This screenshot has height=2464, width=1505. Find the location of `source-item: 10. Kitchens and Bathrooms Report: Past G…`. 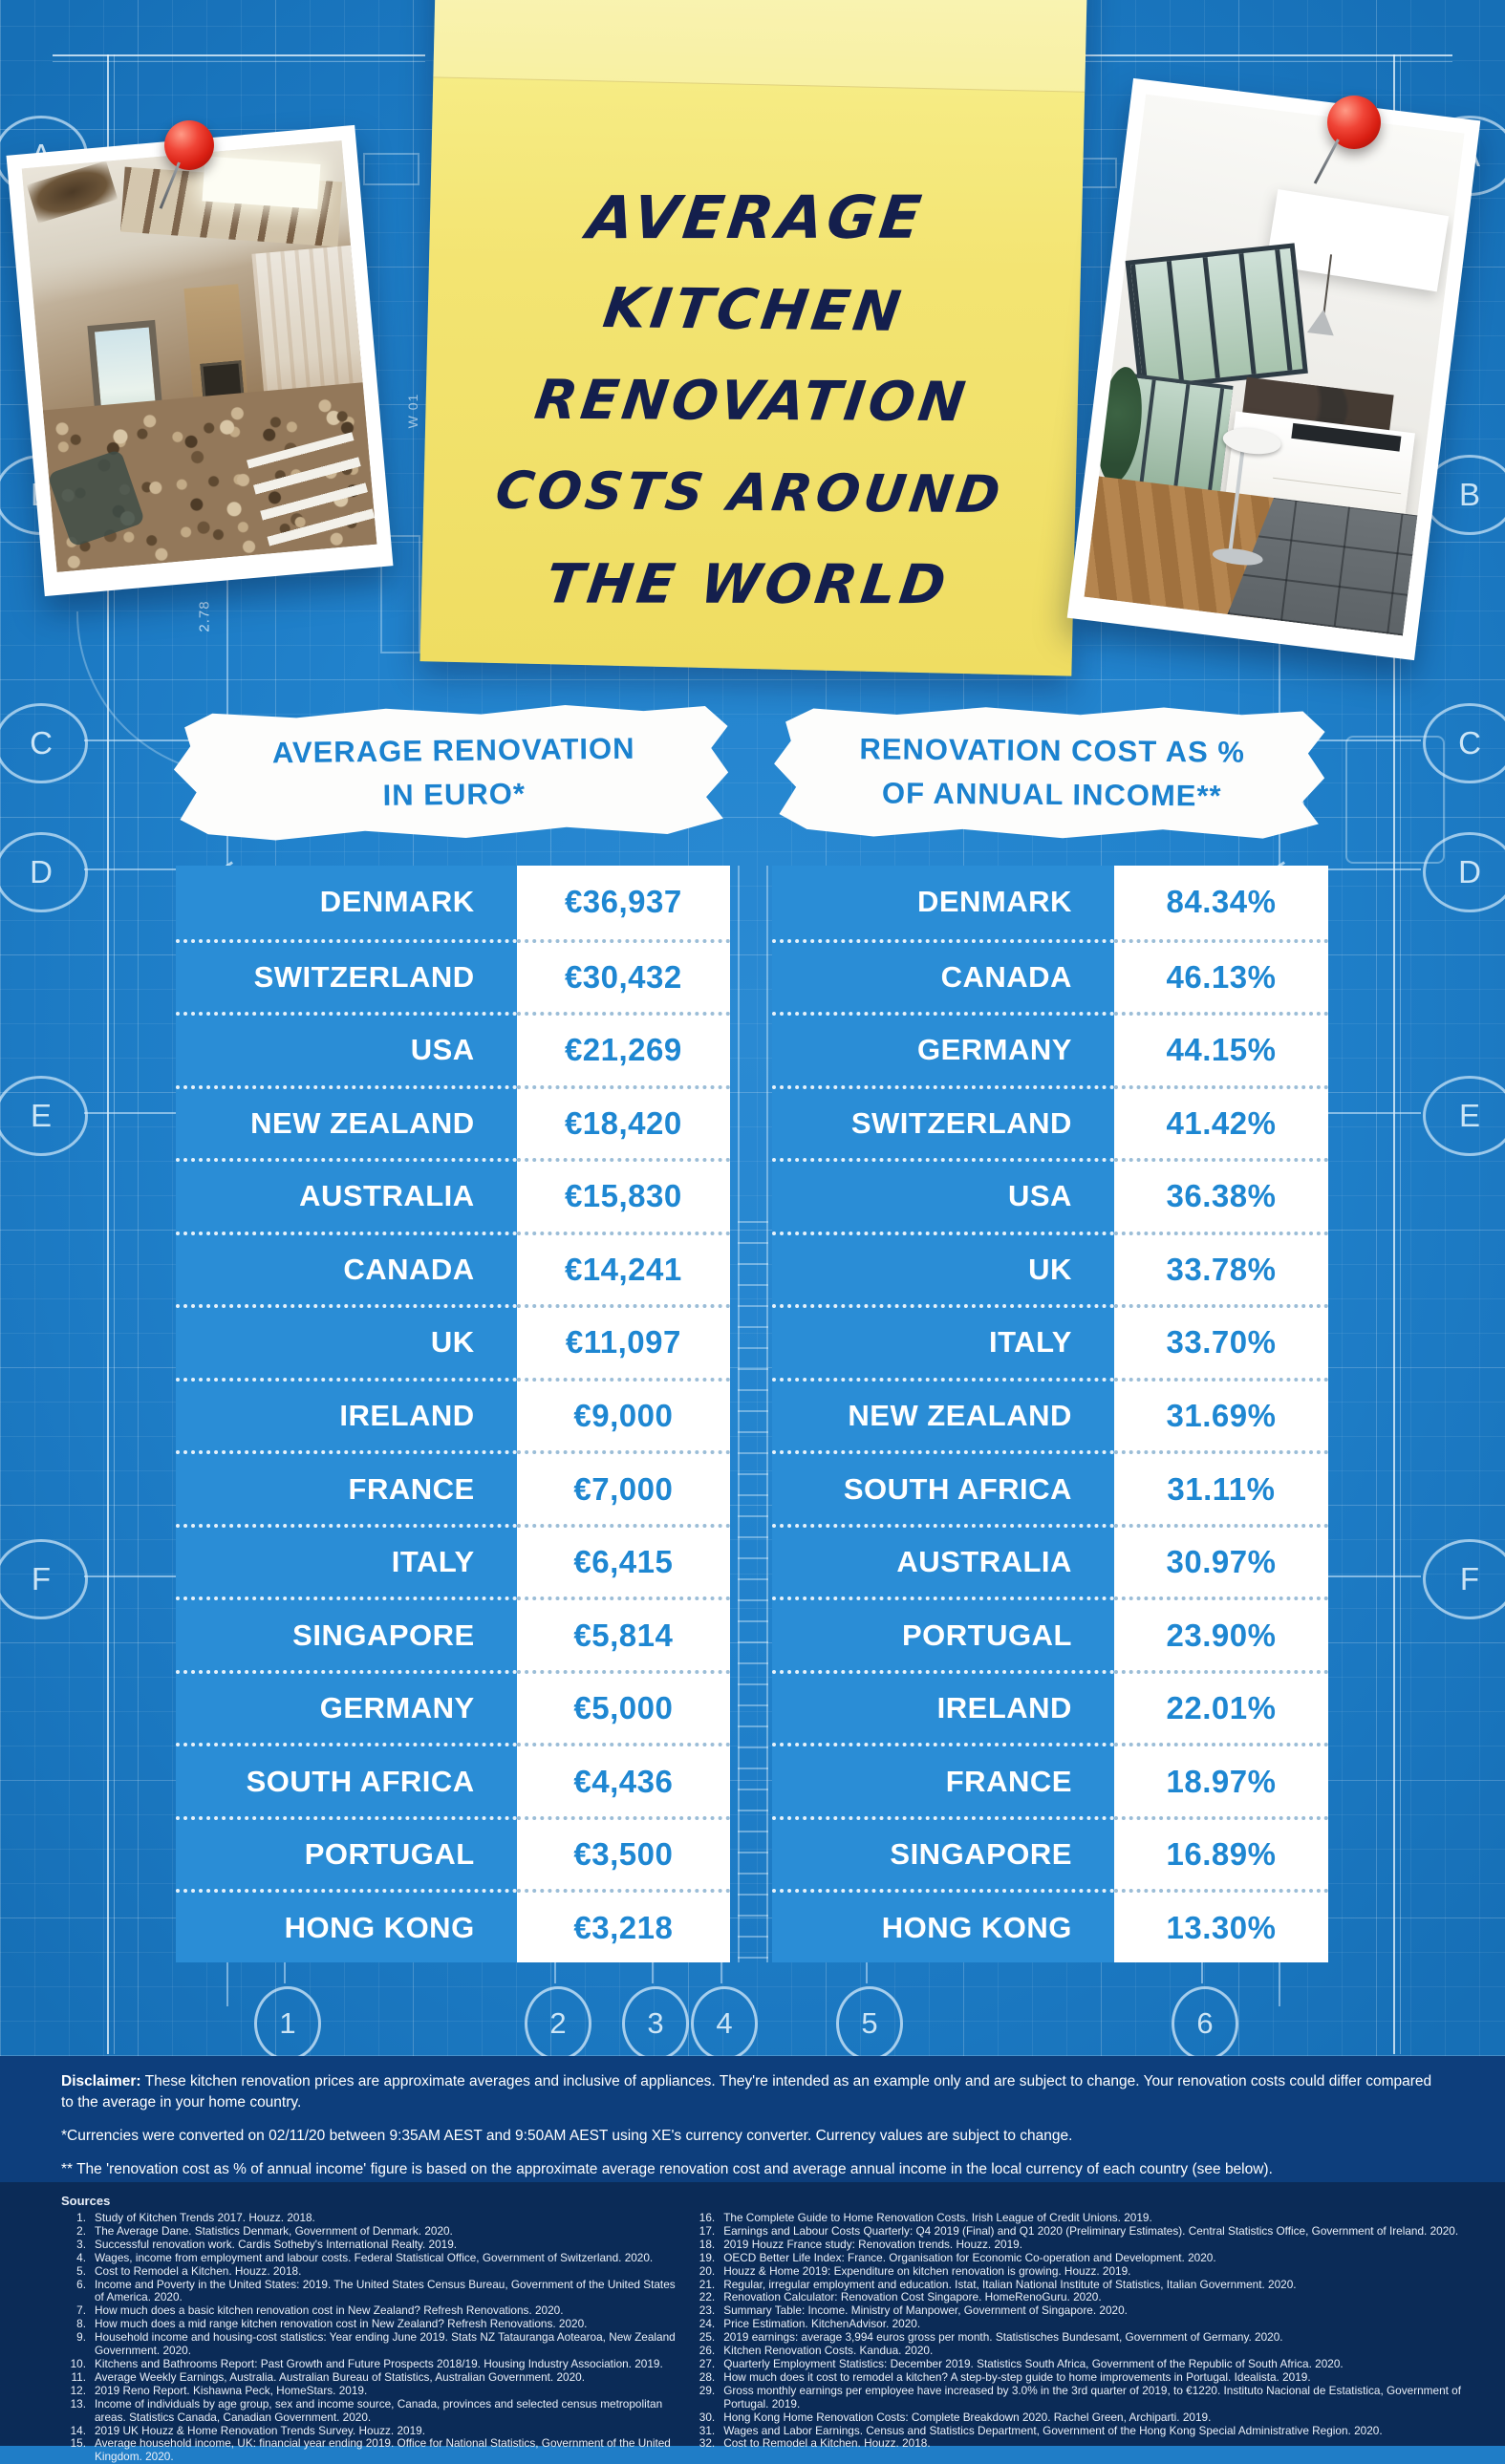

source-item: 10. Kitchens and Bathrooms Report: Past G… is located at coordinates (374, 2363).